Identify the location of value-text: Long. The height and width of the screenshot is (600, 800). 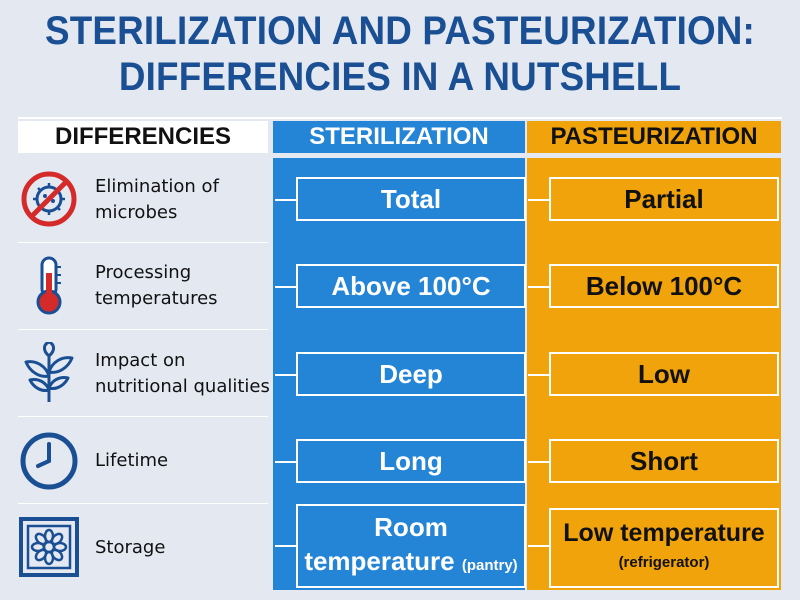
(411, 461).